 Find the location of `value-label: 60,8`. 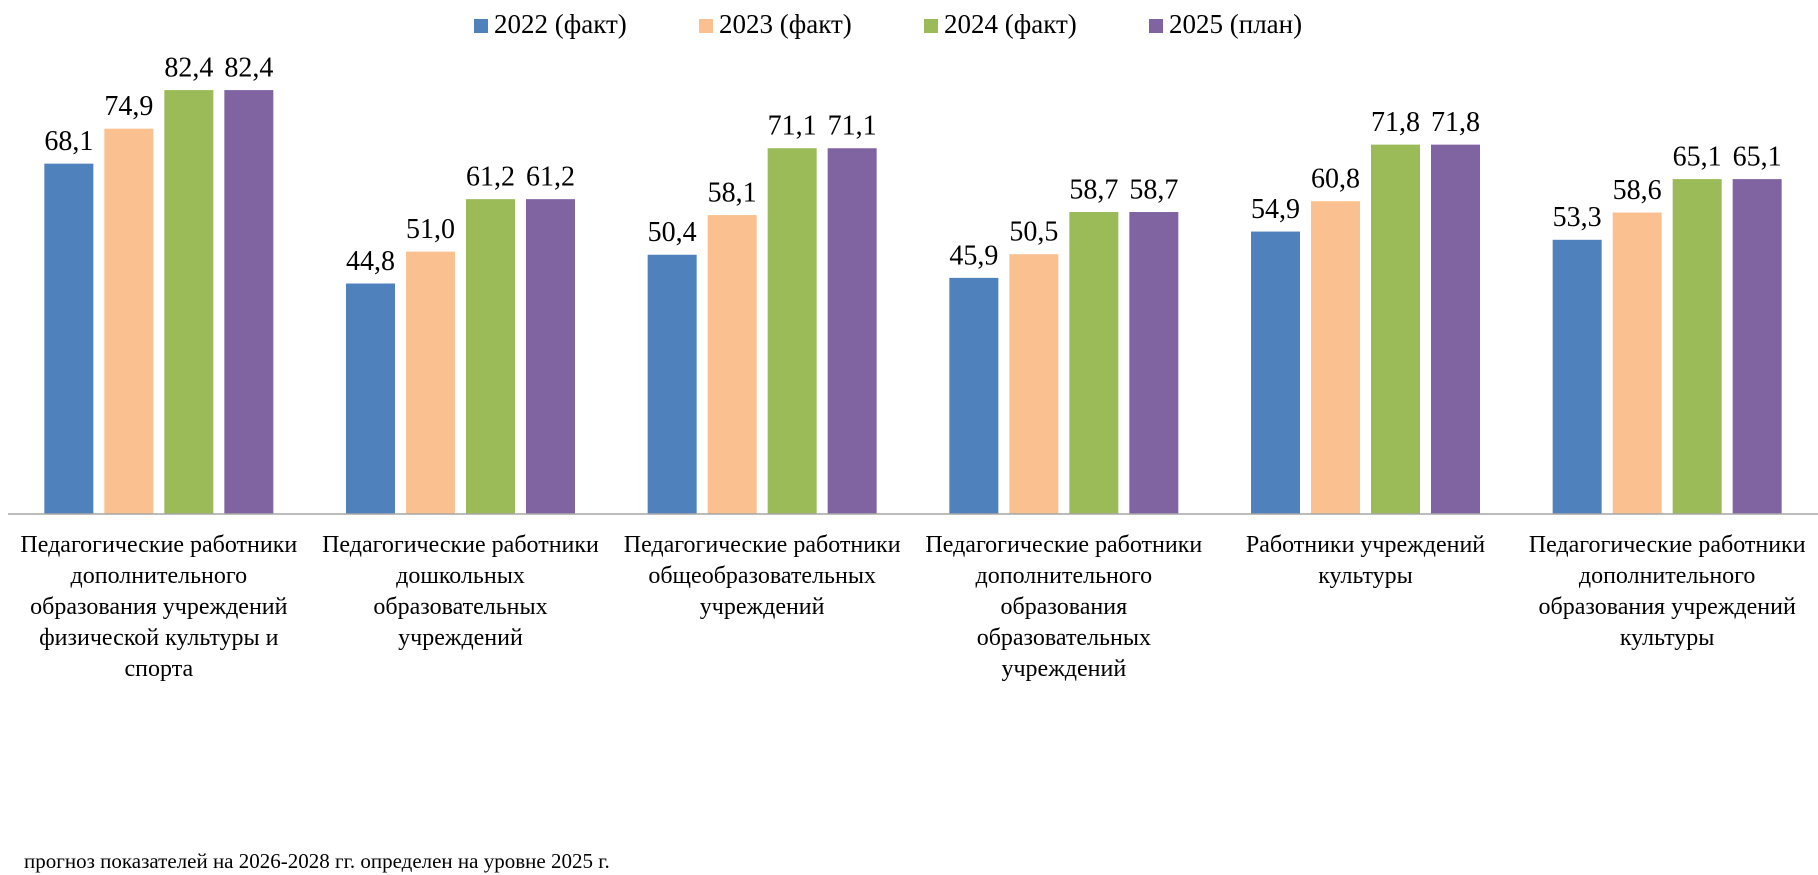

value-label: 60,8 is located at coordinates (1335, 179).